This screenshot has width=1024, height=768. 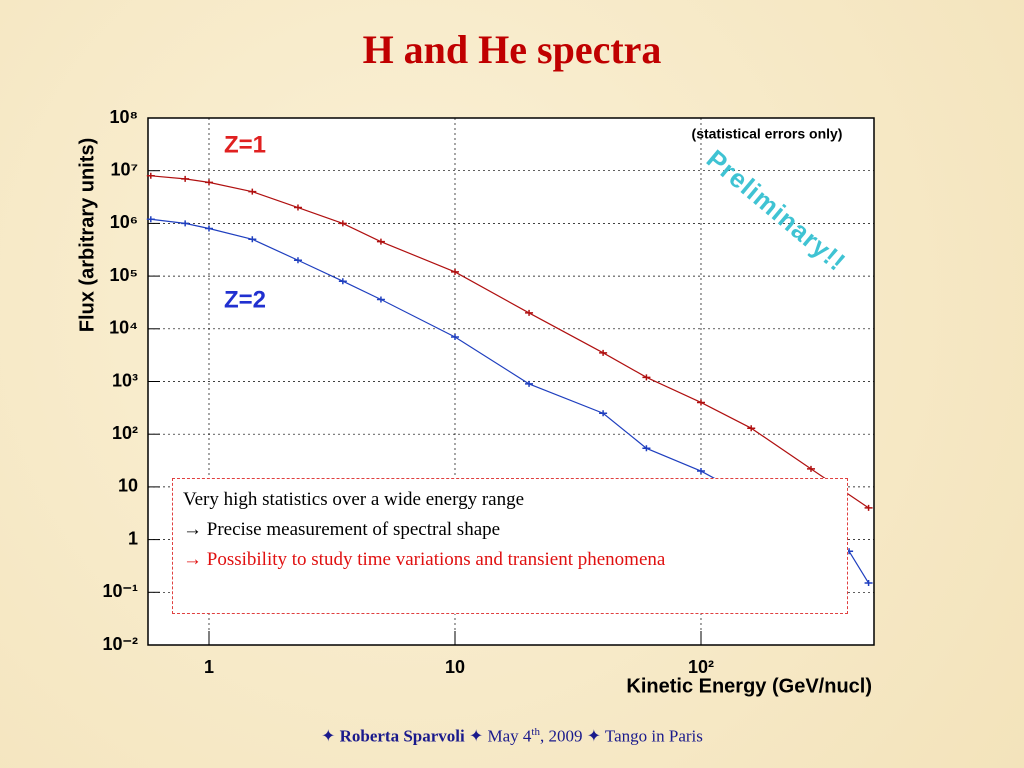 What do you see at coordinates (124, 275) in the screenshot?
I see `y-tick-label: 10⁵` at bounding box center [124, 275].